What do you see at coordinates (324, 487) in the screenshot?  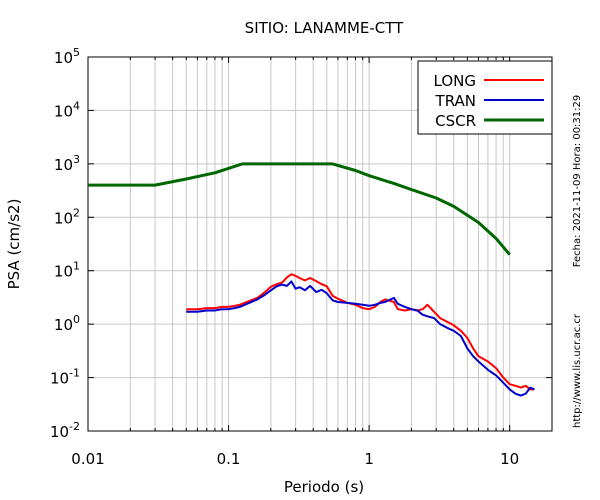 I see `x-axis-label: Periodo (s)` at bounding box center [324, 487].